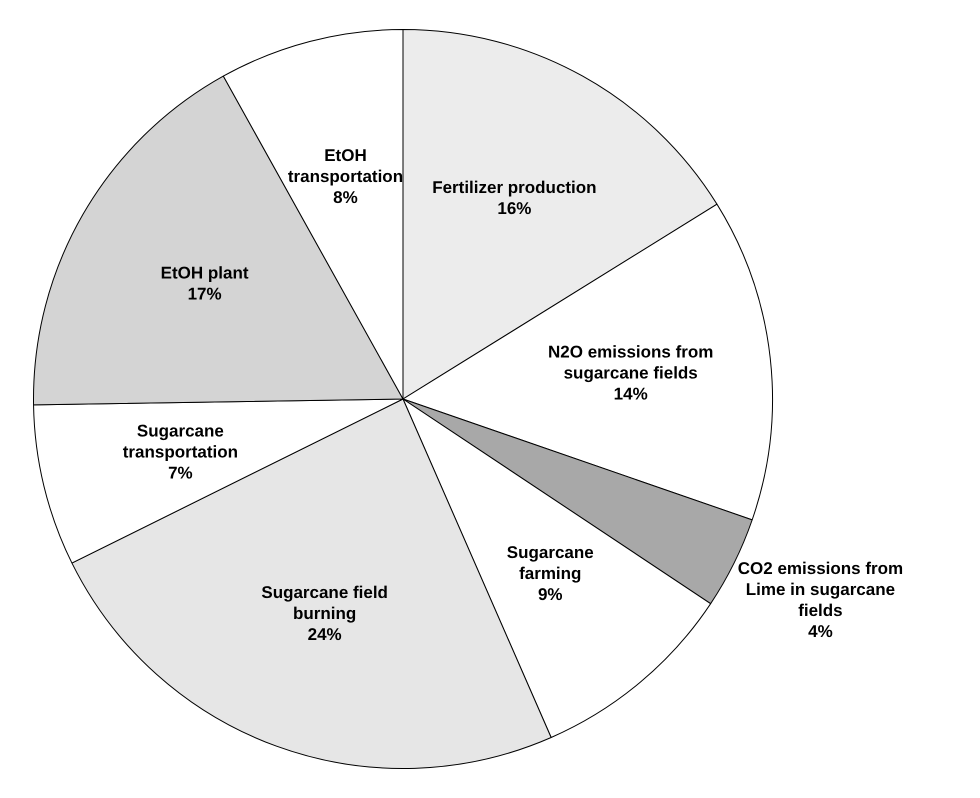 The image size is (980, 798). Describe the element at coordinates (631, 362) in the screenshot. I see `slice-label: N2O emissions from sugarcane fields` at that location.